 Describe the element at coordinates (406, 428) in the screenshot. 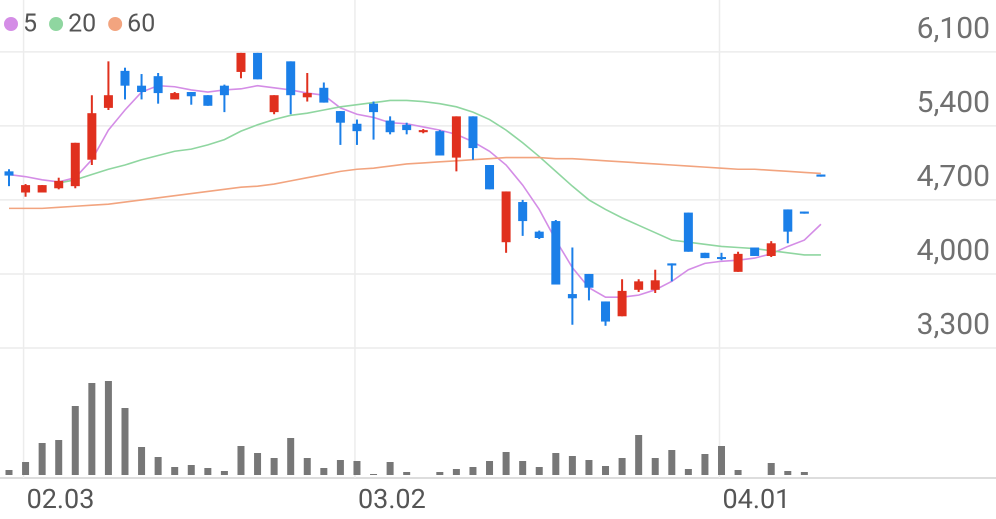

I see `volume-panel` at that location.